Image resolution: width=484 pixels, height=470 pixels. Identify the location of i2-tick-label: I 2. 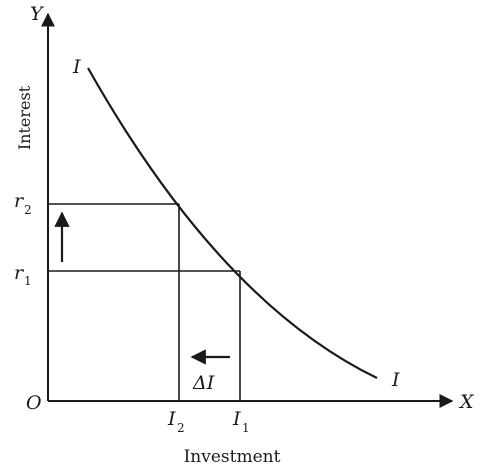
(176, 421).